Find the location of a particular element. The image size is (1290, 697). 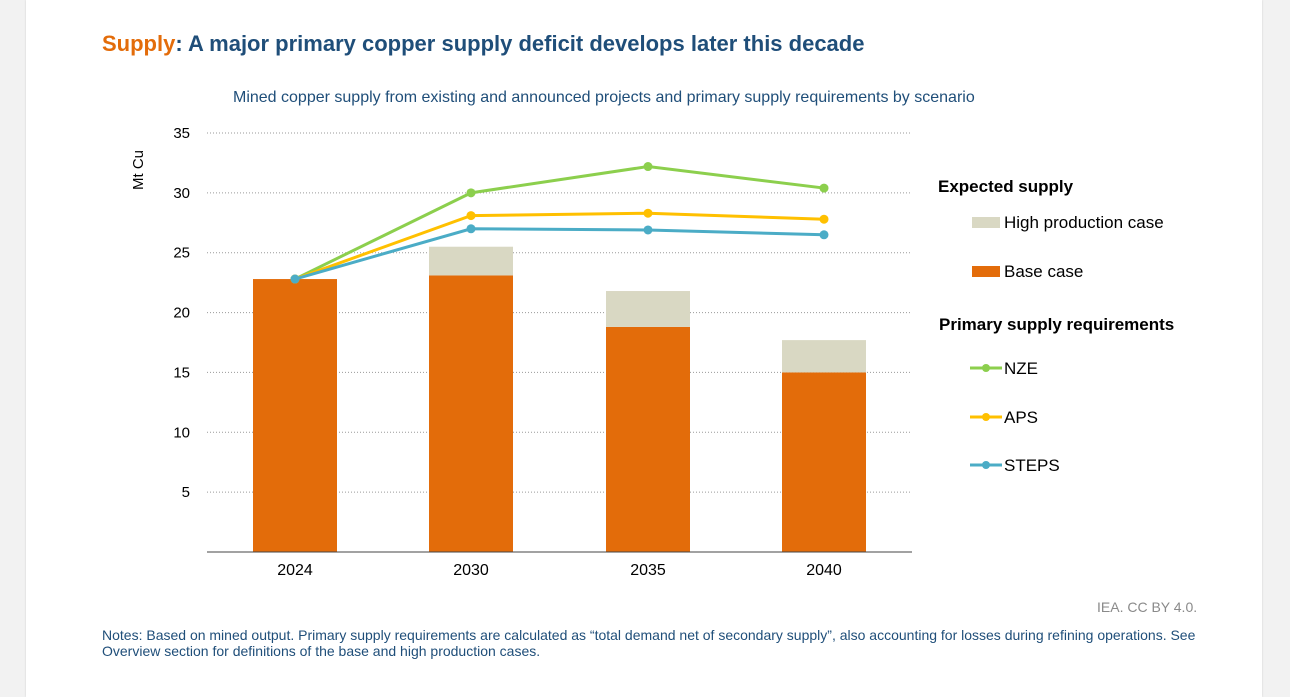

line-nze is located at coordinates (559, 223).